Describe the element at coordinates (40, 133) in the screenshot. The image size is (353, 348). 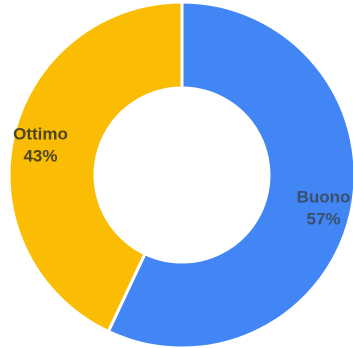
I see `slice-label-ottimo-category: Ottimo` at that location.